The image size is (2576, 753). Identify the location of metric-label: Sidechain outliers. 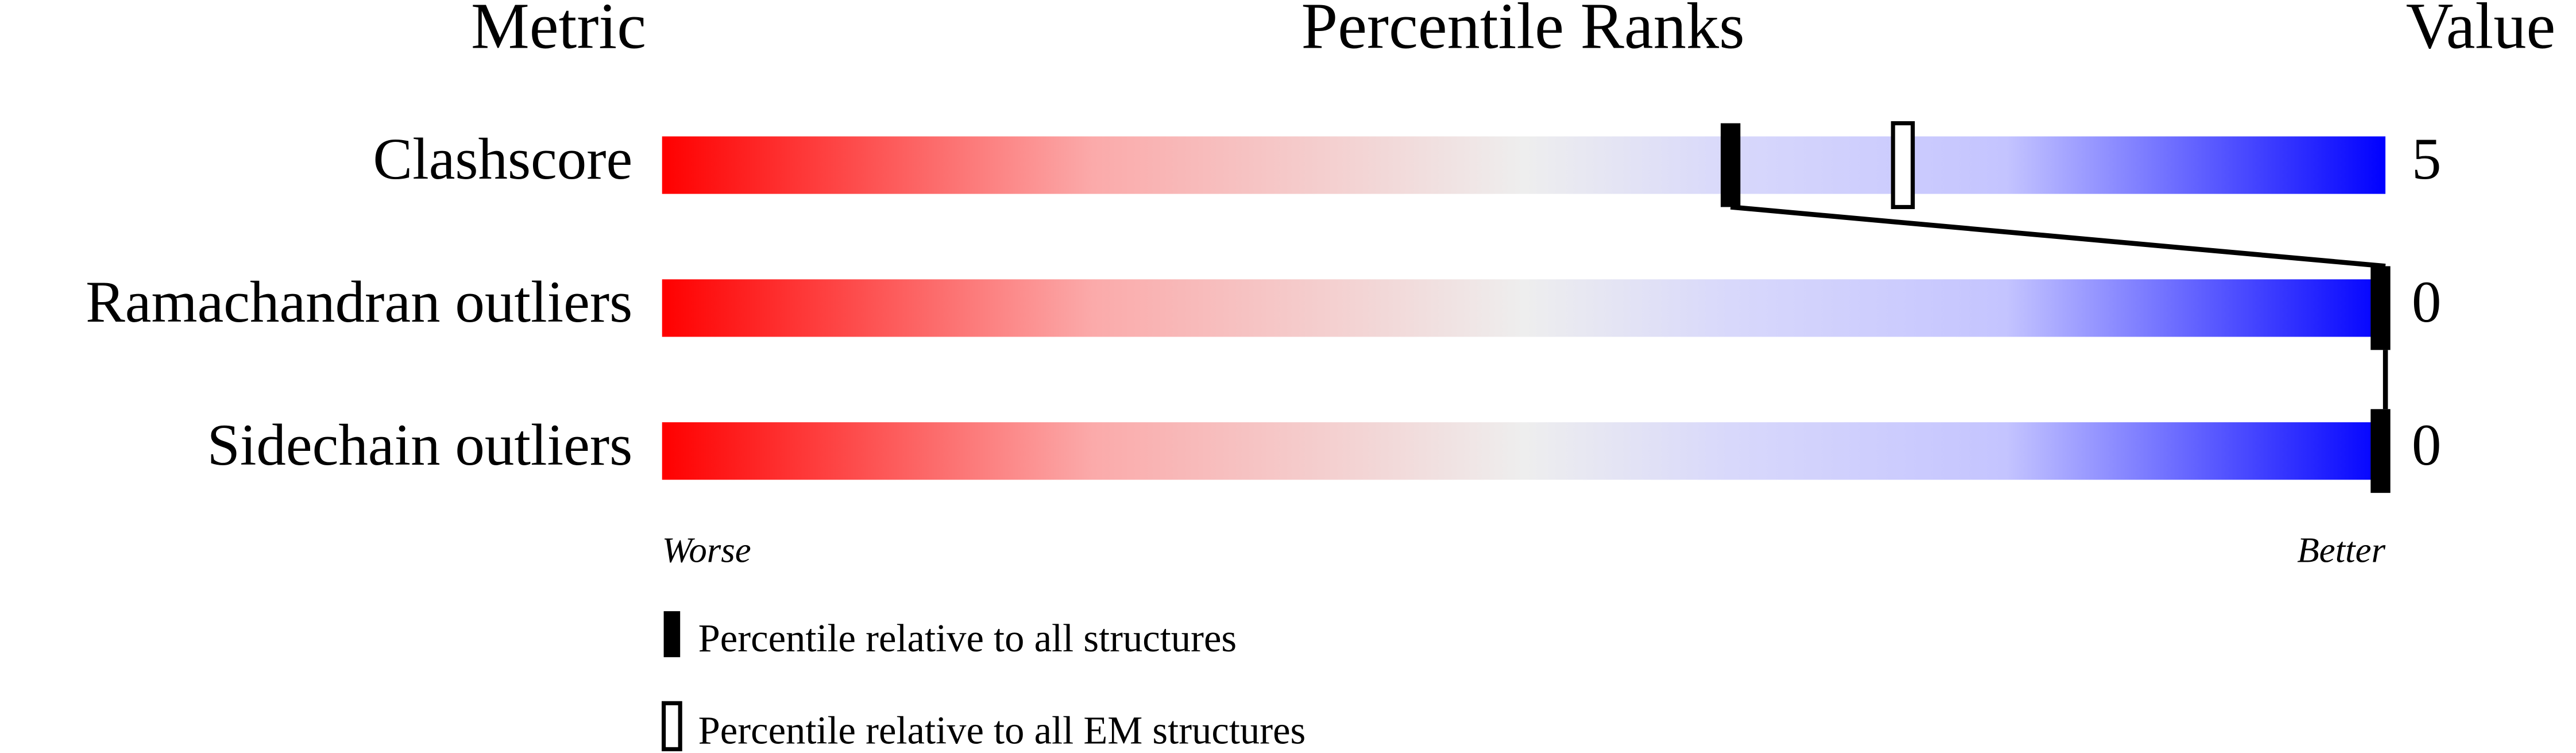
(420, 445).